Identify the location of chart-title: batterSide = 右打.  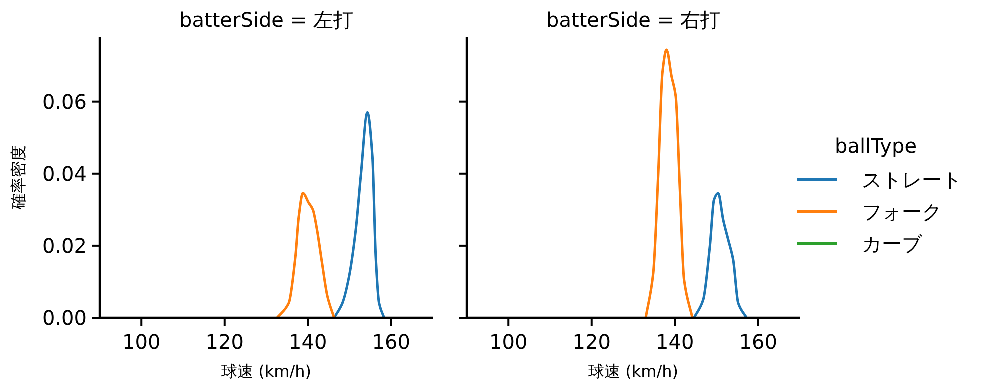
(633, 20).